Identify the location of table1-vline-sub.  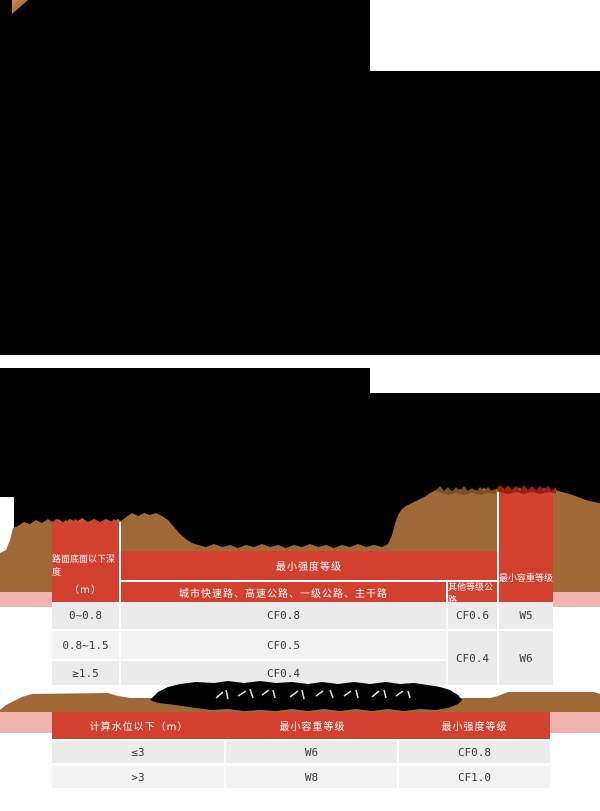
(447, 592).